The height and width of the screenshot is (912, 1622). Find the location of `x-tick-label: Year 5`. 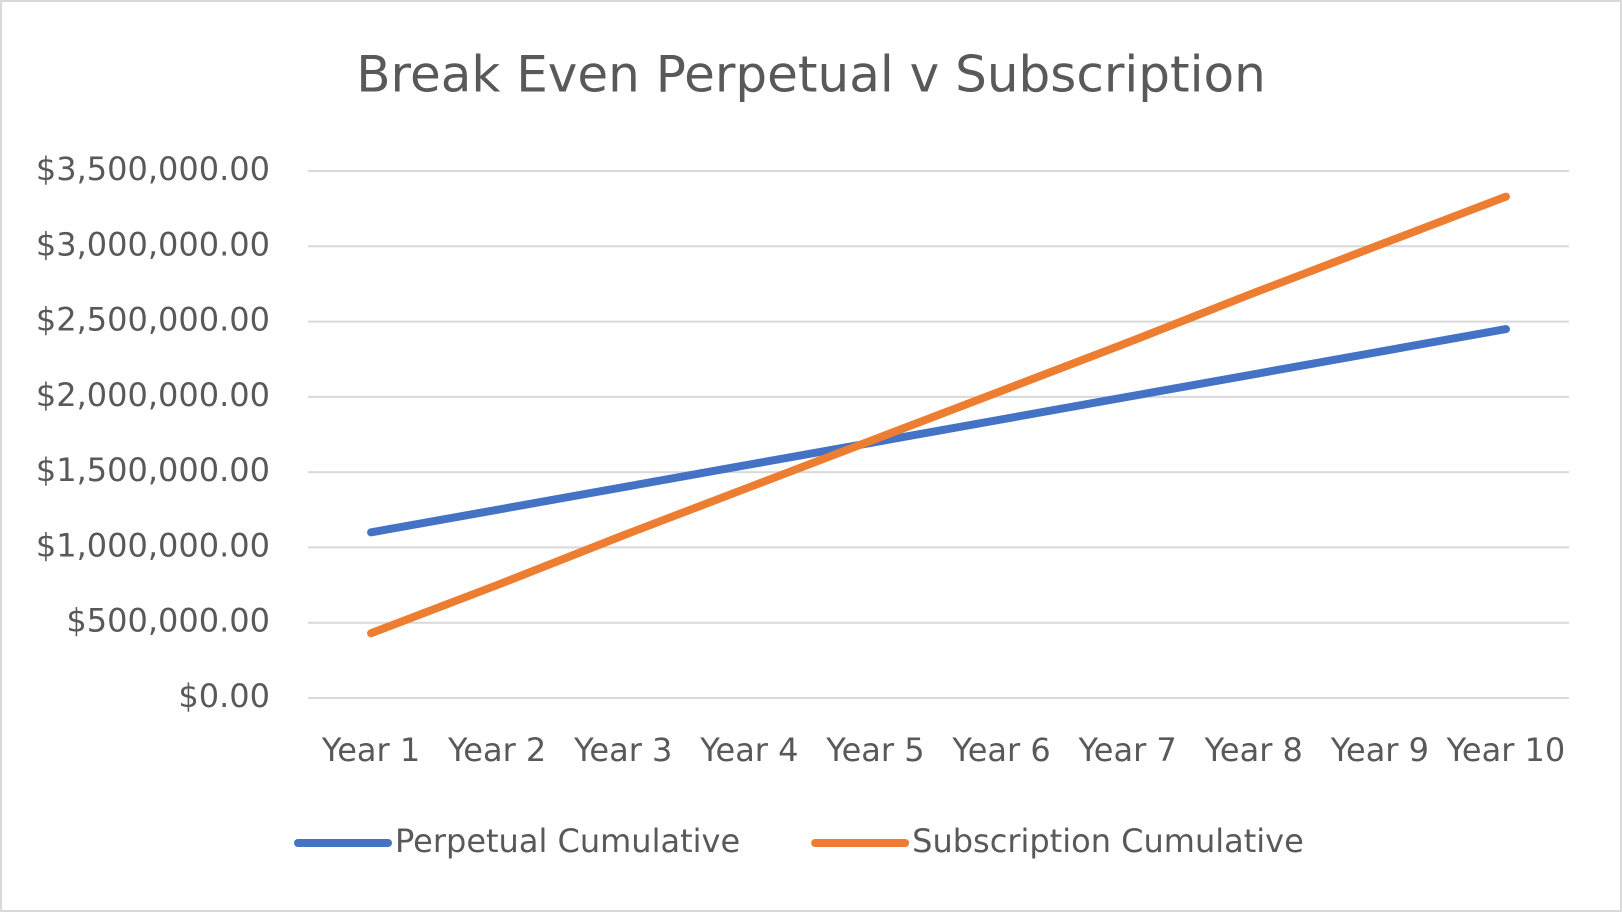

x-tick-label: Year 5 is located at coordinates (874, 750).